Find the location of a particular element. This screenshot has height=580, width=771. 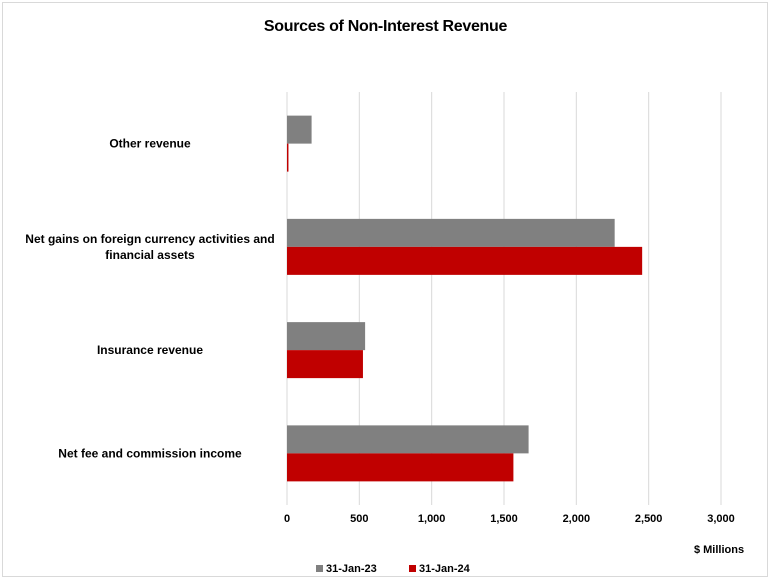

x-tick-label: 500 is located at coordinates (359, 519).